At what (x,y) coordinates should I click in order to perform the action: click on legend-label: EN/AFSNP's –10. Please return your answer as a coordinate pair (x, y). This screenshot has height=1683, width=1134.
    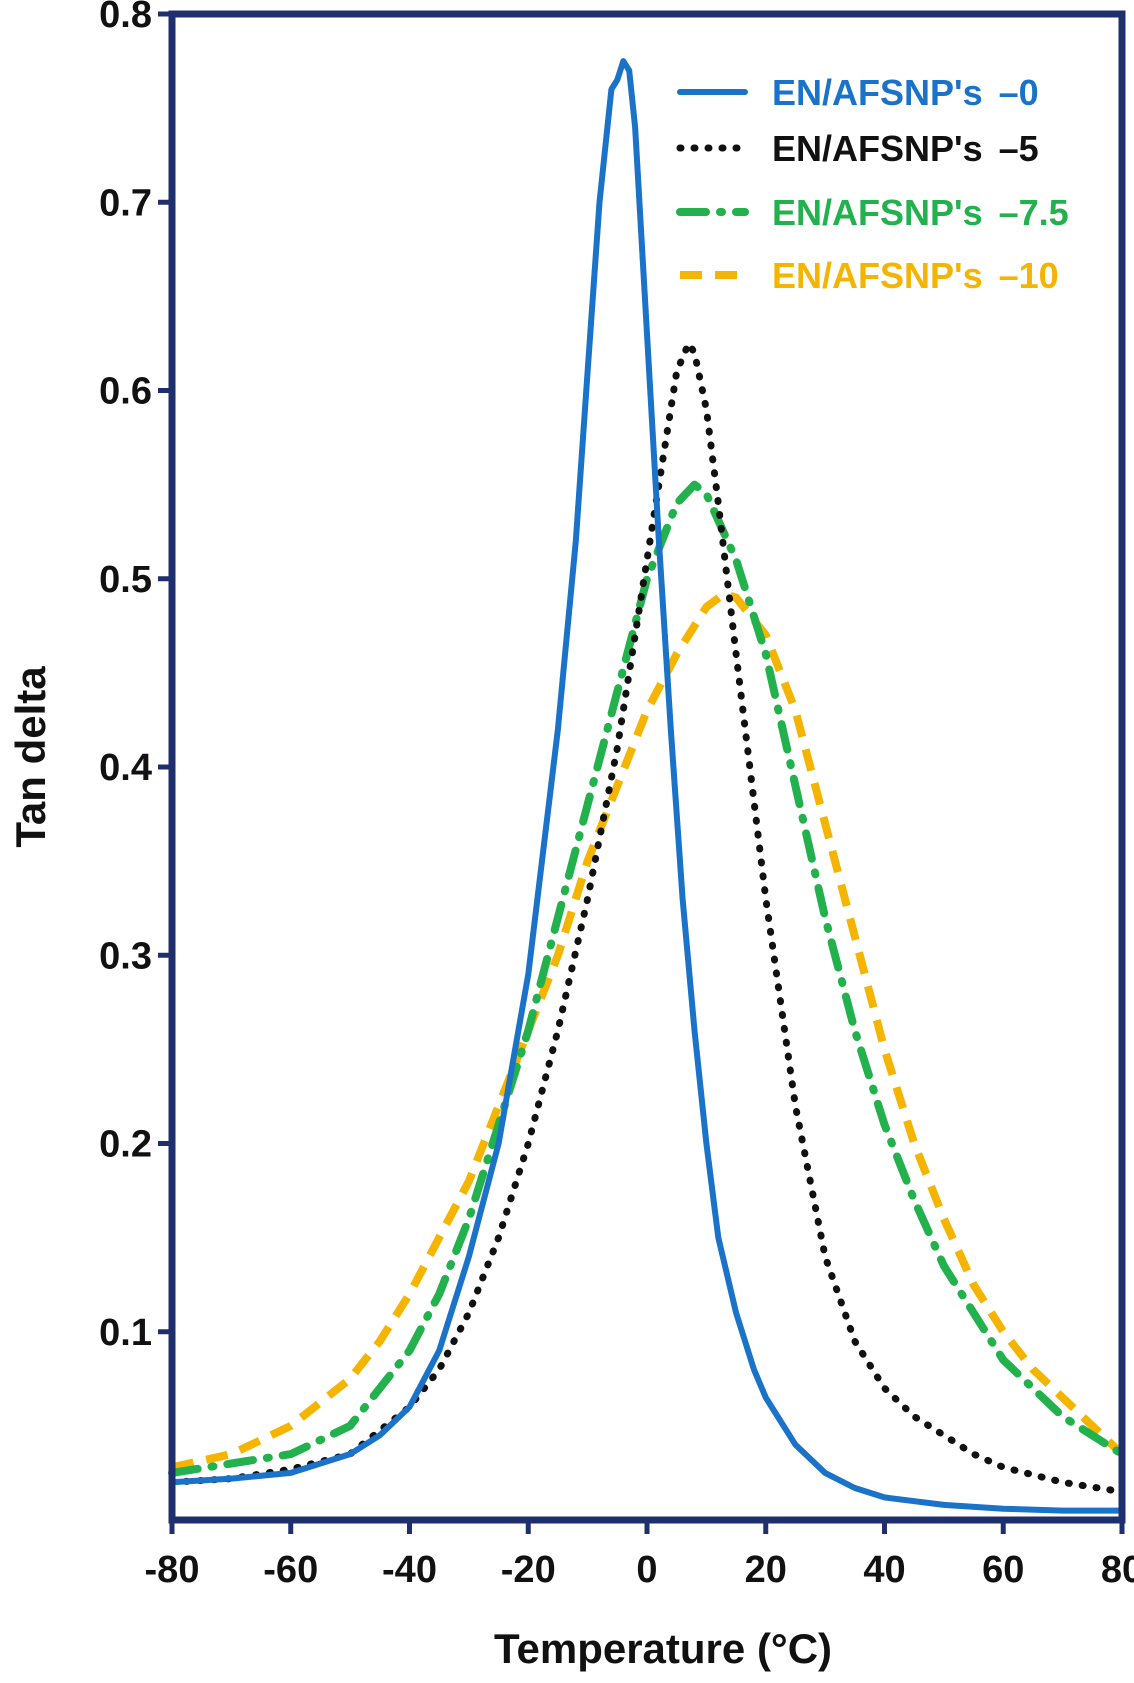
    Looking at the image, I should click on (915, 275).